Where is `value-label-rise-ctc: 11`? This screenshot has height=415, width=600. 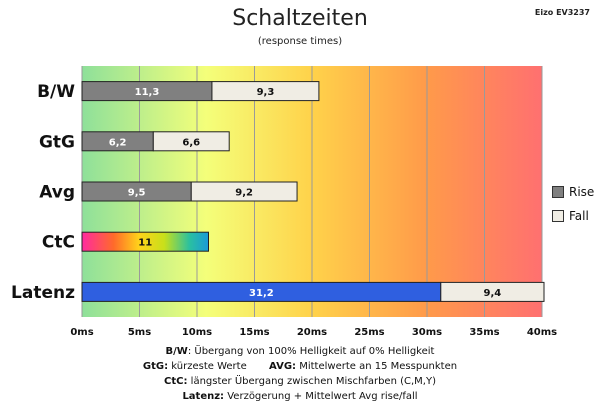
value-label-rise-ctc: 11 is located at coordinates (145, 243).